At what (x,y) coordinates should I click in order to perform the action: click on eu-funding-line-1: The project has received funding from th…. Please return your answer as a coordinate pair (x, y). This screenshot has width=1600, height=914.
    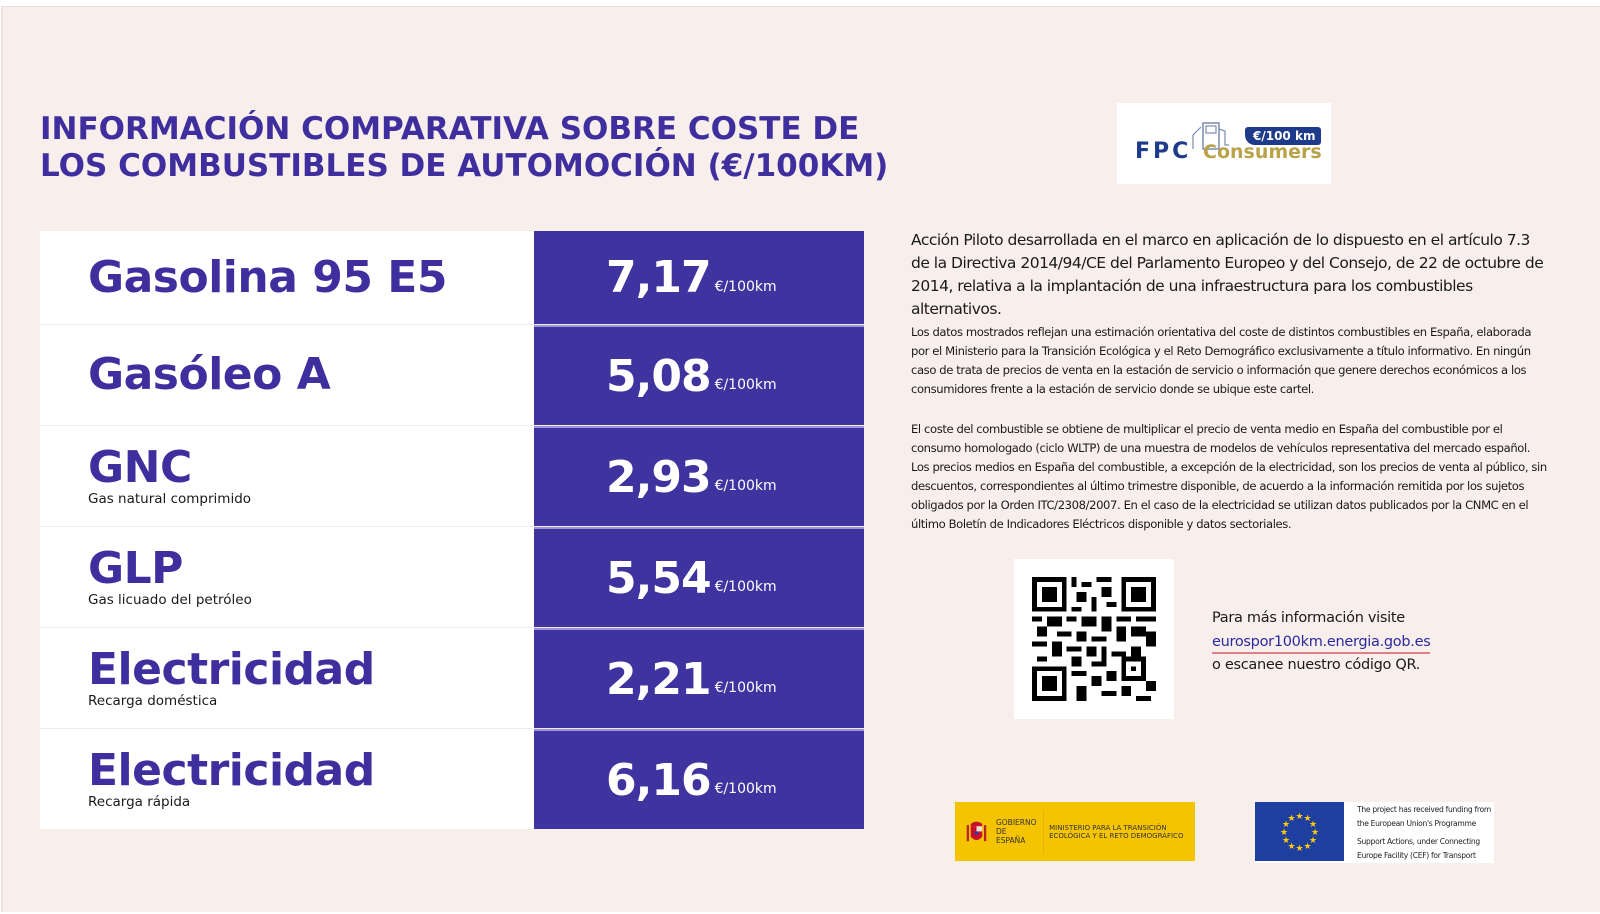
    Looking at the image, I should click on (1424, 816).